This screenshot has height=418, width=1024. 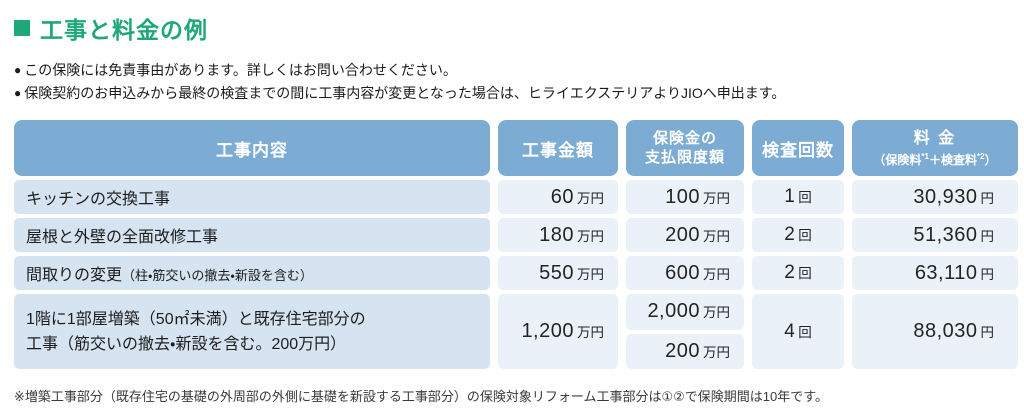 What do you see at coordinates (571, 272) in the screenshot?
I see `amount-value: 550 万円` at bounding box center [571, 272].